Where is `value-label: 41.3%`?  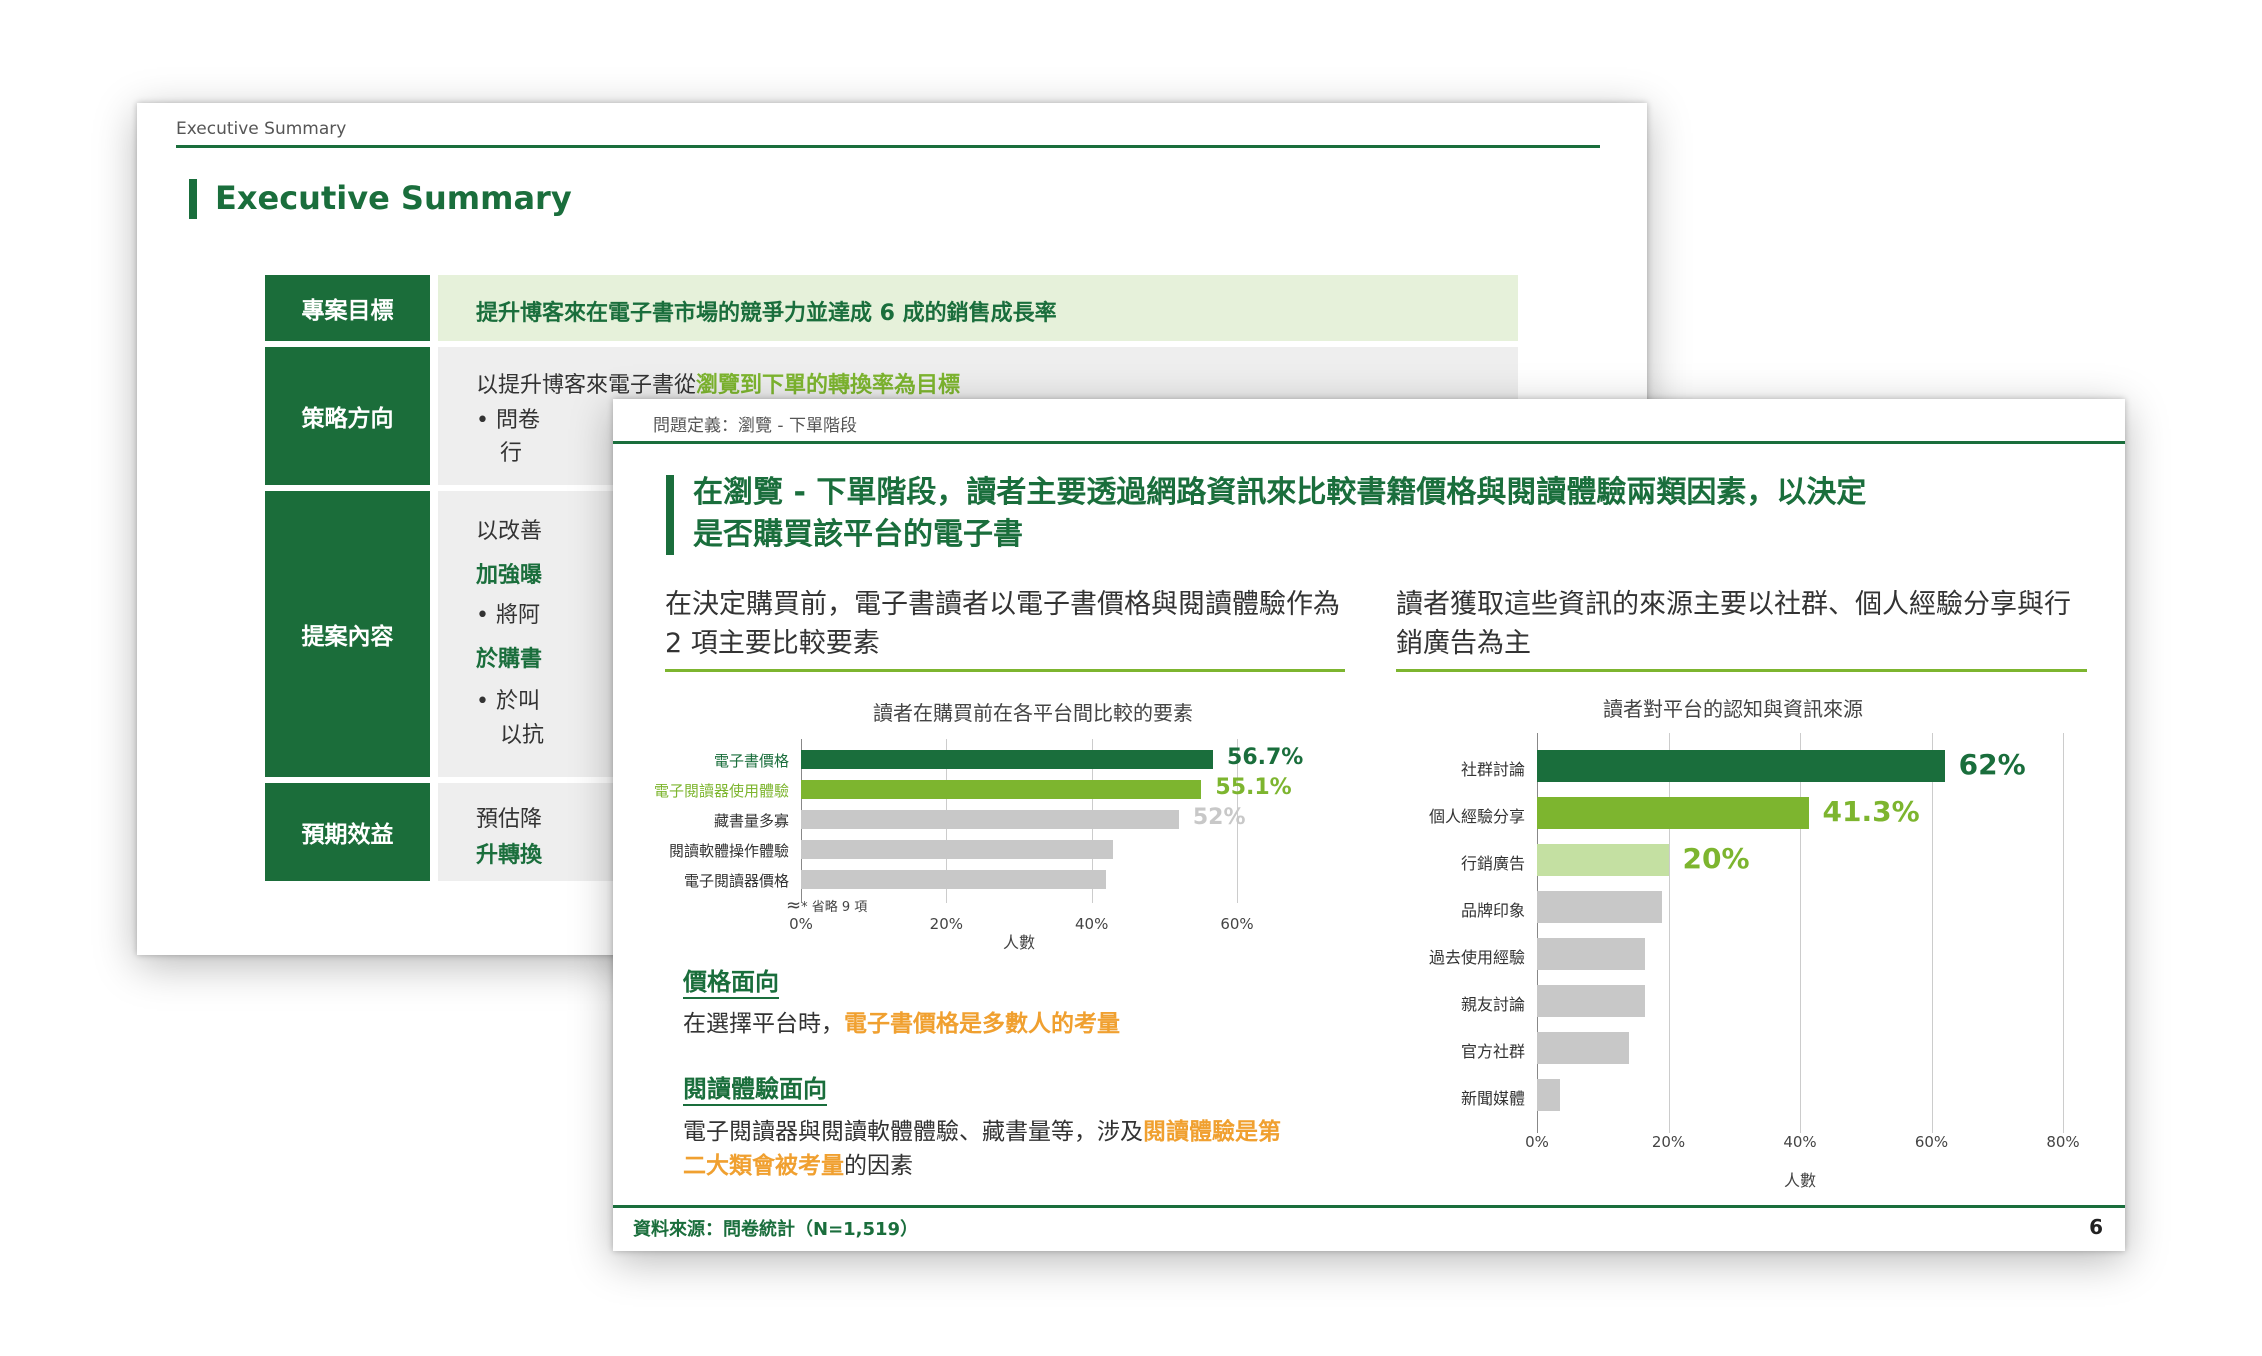 value-label: 41.3% is located at coordinates (1871, 811).